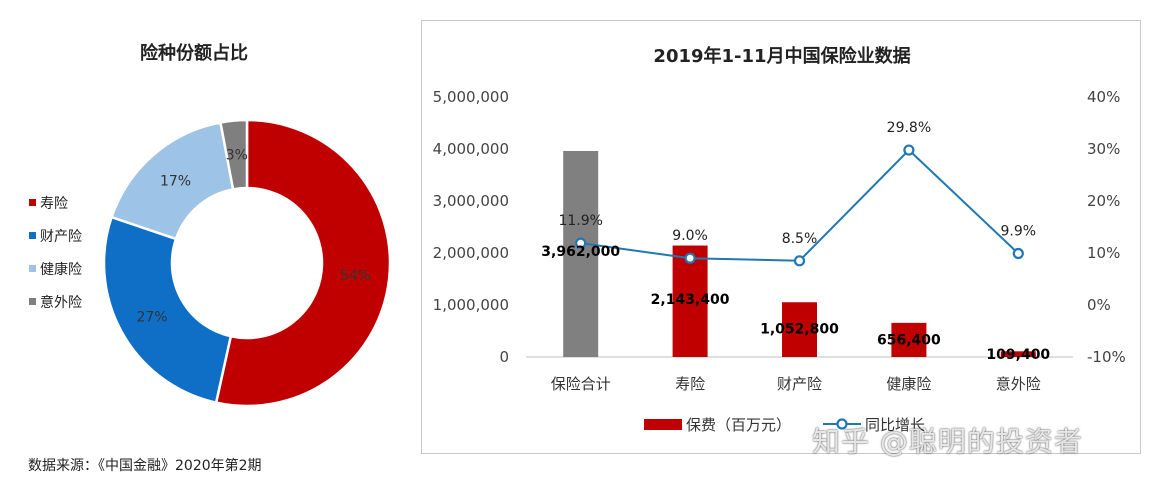 This screenshot has height=490, width=1153. What do you see at coordinates (194, 53) in the screenshot?
I see `pie-title: 险种份额占比` at bounding box center [194, 53].